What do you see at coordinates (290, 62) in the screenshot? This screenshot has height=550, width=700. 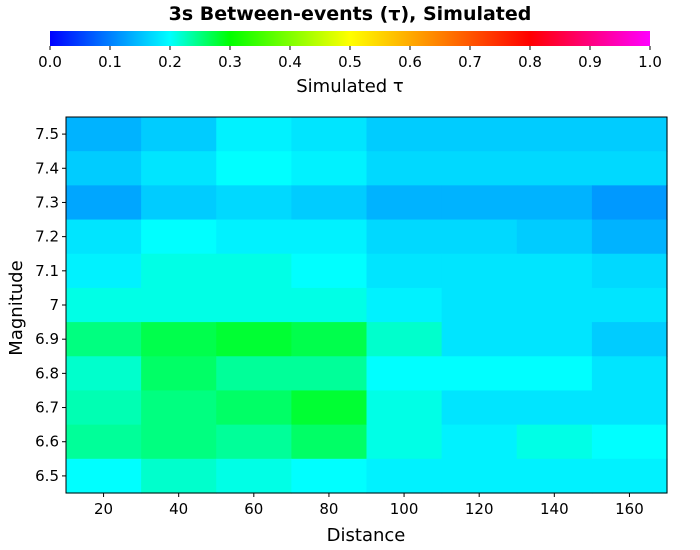 I see `colorbar-tick-label: 0.4` at bounding box center [290, 62].